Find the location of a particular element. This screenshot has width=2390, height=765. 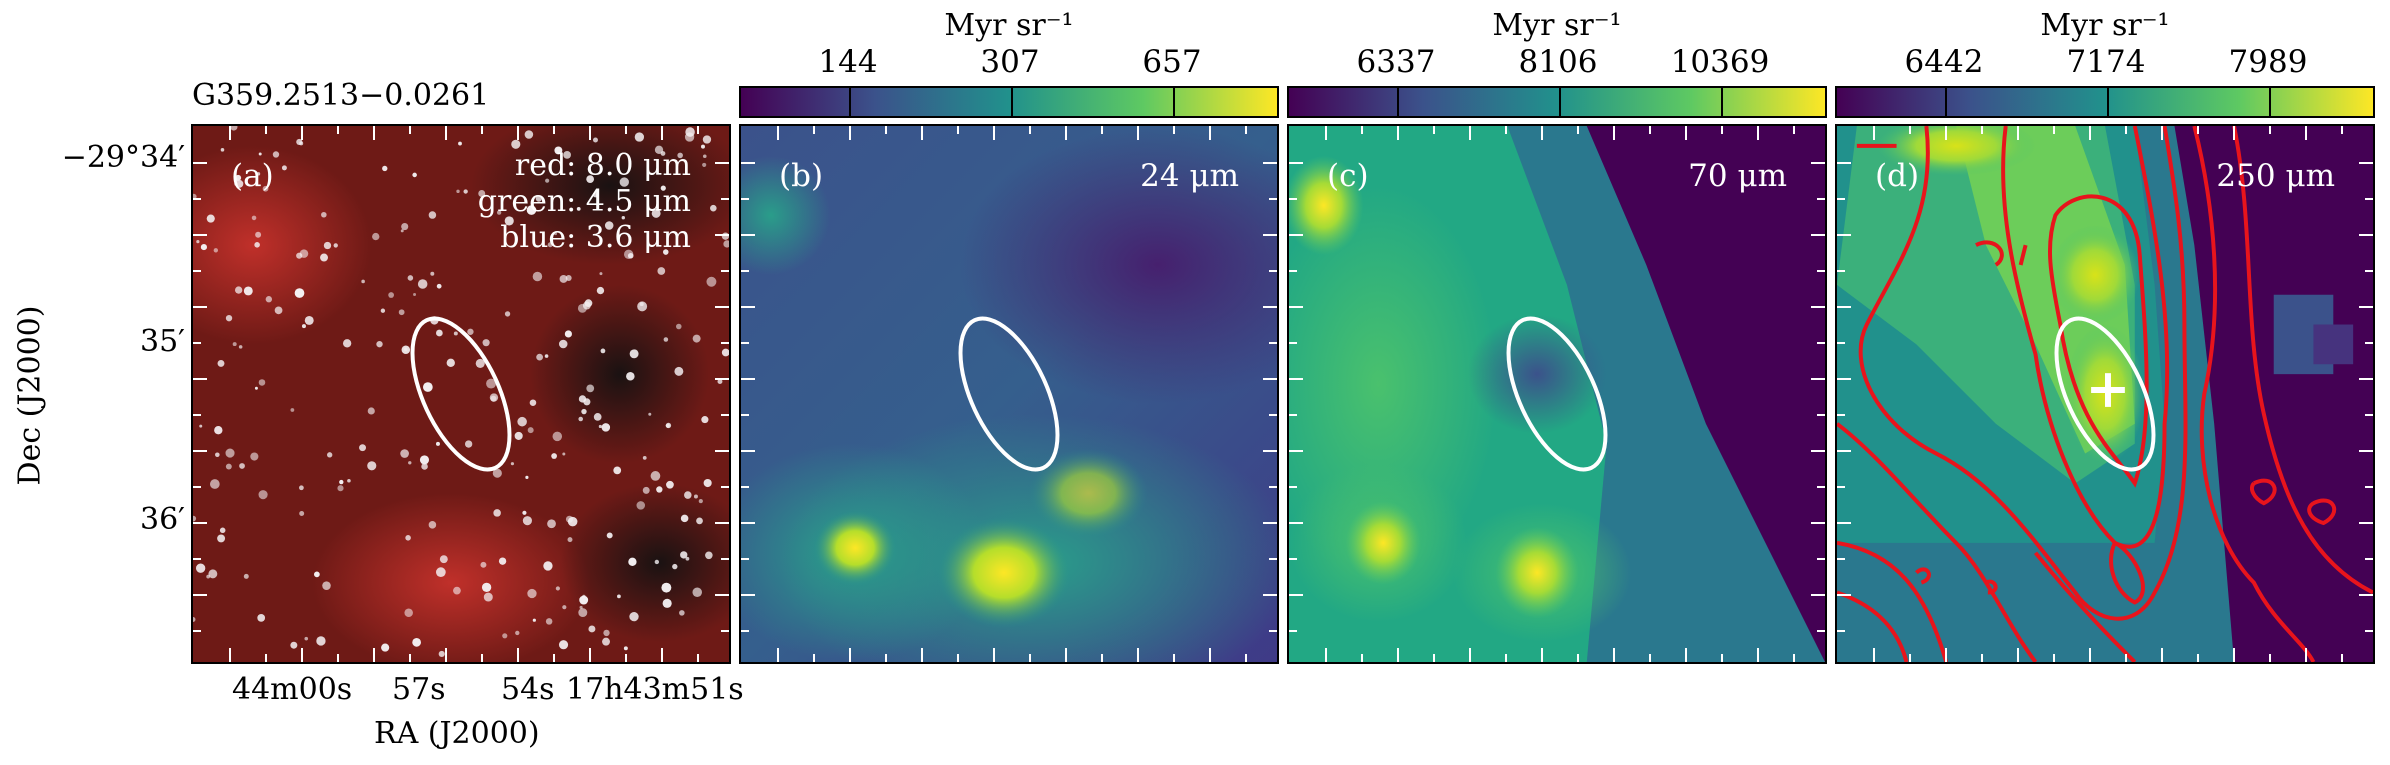

panel-label: (b) is located at coordinates (801, 176).